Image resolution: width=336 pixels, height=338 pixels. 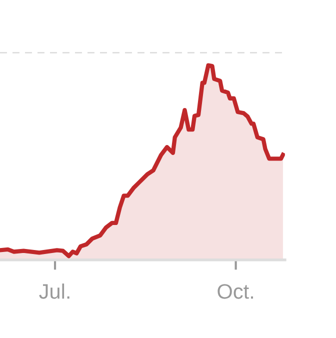 What do you see at coordinates (235, 291) in the screenshot?
I see `x-tick-label: Oct.` at bounding box center [235, 291].